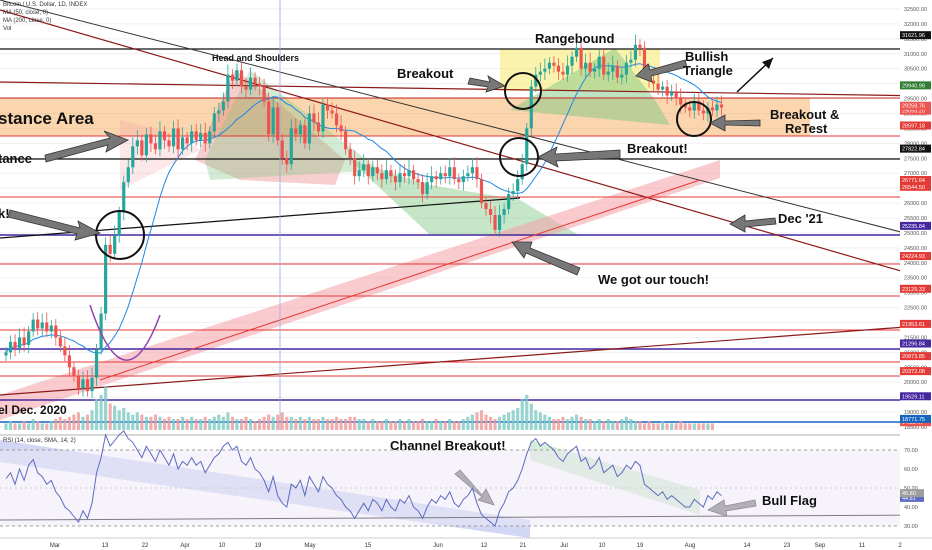 This screenshot has width=932, height=550. I want to click on circle-breakout-top, so click(523, 91).